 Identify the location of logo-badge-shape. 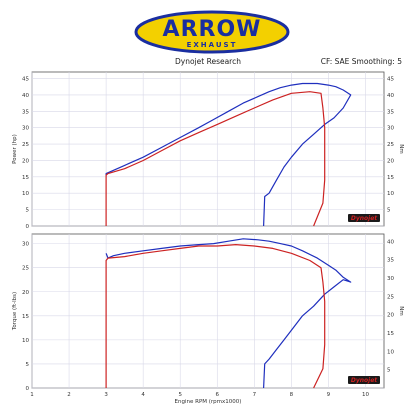
(212, 32).